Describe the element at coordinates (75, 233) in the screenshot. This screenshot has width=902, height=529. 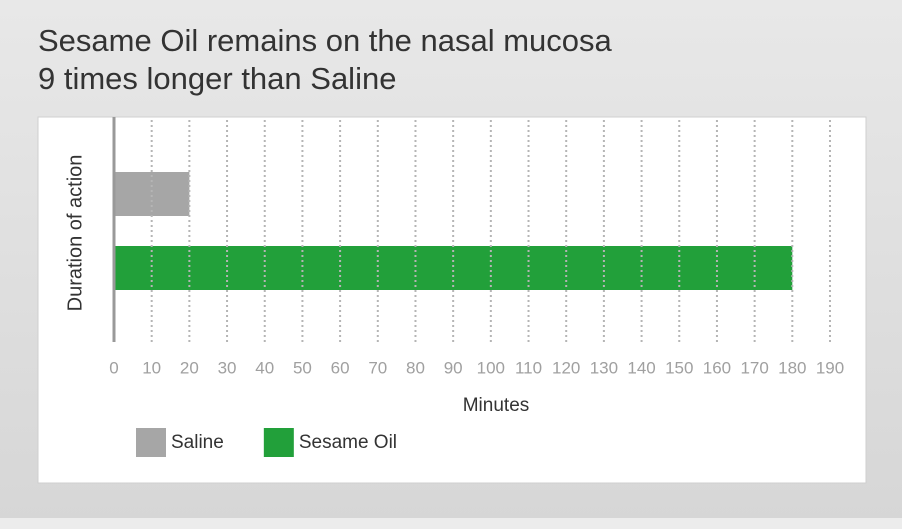
I see `y-axis-label: Duration of action` at that location.